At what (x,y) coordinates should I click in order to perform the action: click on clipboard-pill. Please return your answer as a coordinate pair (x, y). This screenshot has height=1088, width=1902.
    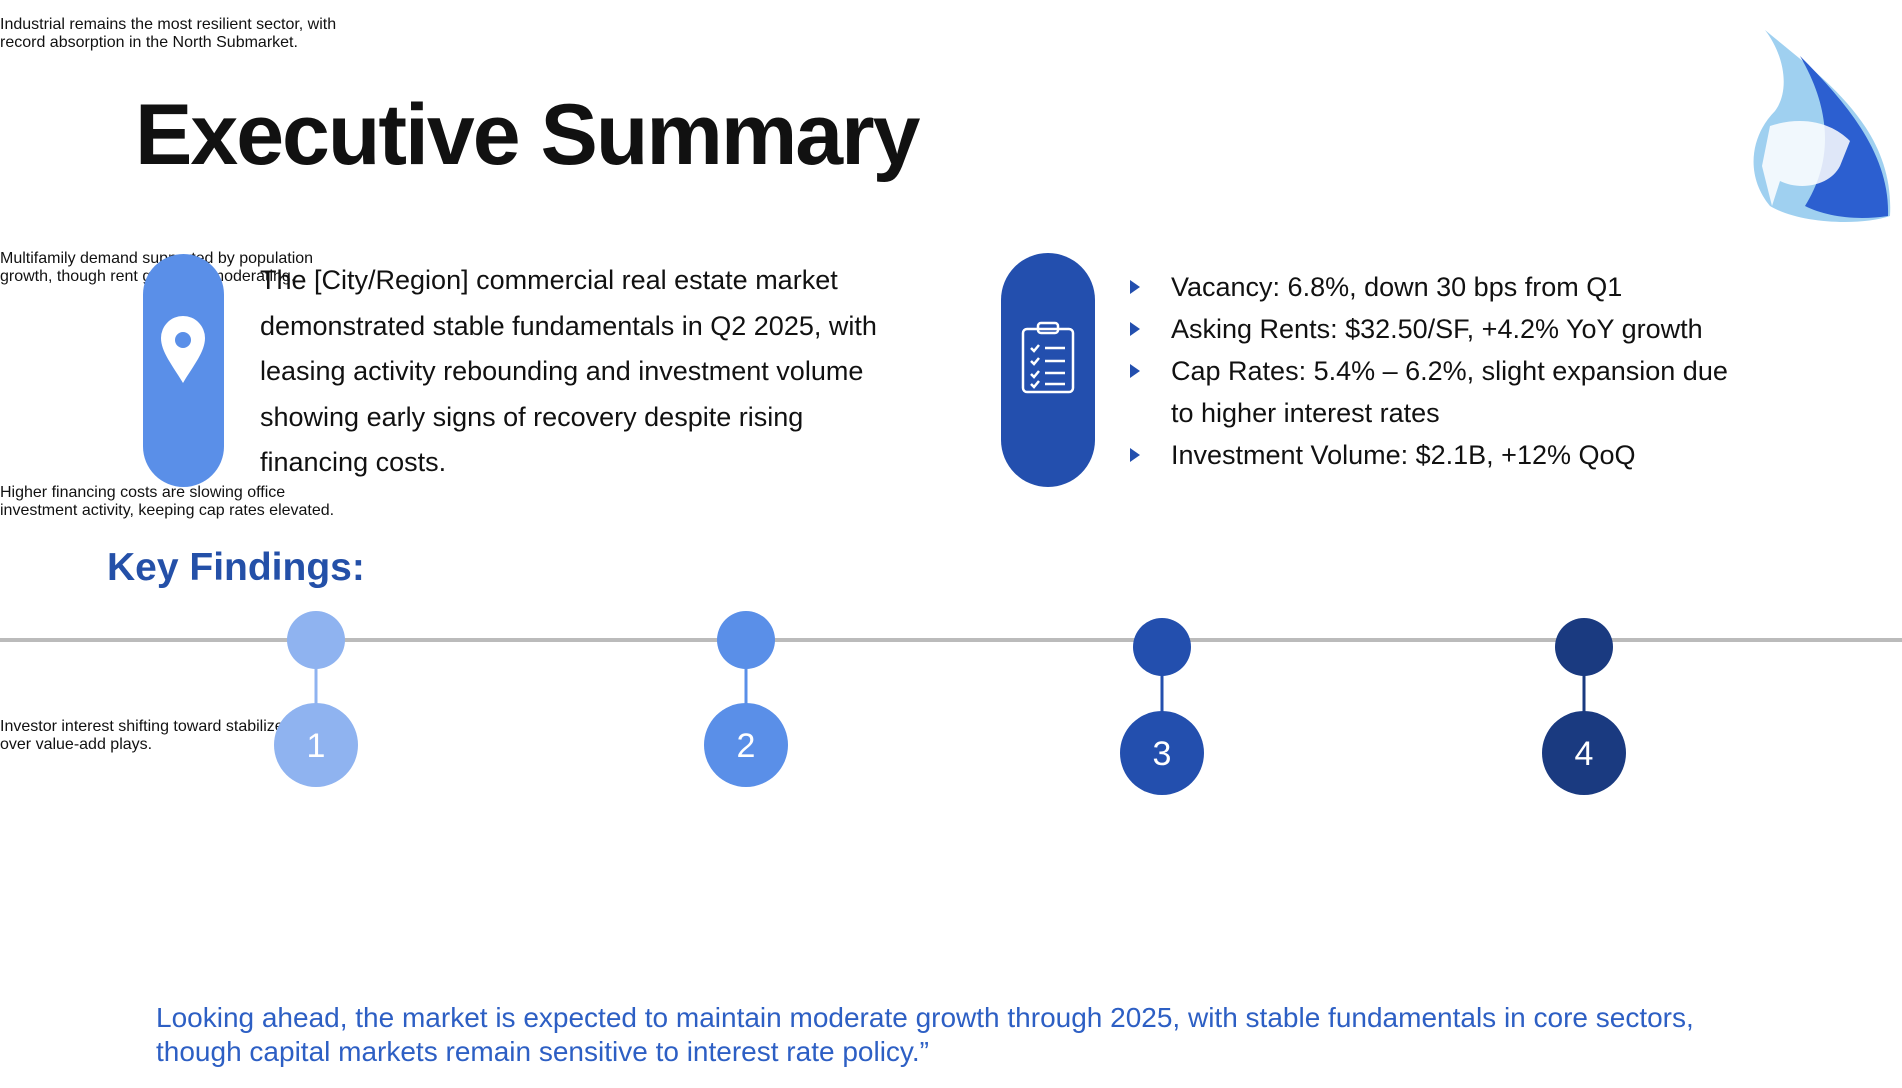
    Looking at the image, I should click on (1048, 370).